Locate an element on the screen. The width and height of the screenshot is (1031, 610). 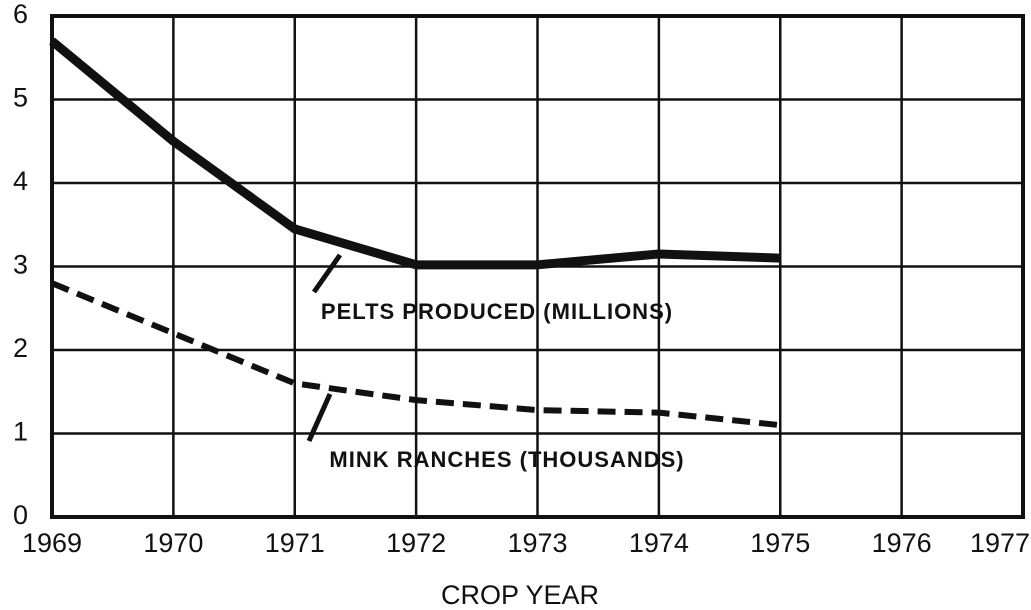
x-tick-label: 1969 is located at coordinates (52, 543).